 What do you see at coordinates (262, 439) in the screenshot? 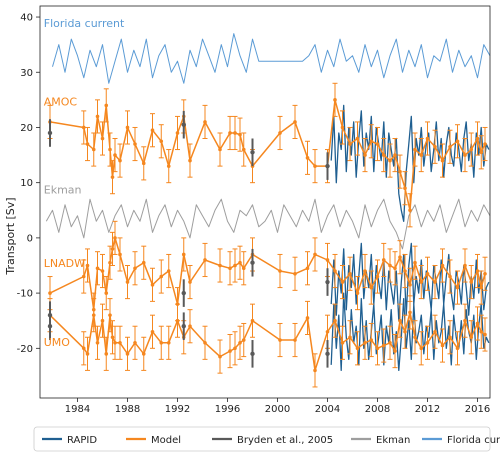
I see `legend-box` at bounding box center [262, 439].